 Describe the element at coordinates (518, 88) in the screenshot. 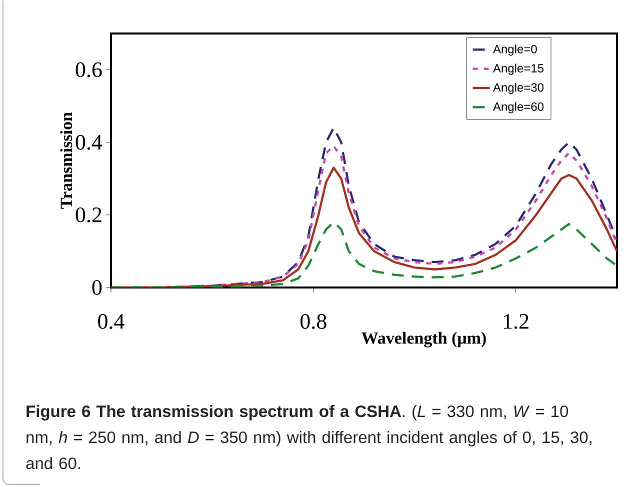

I see `legend-label: Angle=30` at that location.